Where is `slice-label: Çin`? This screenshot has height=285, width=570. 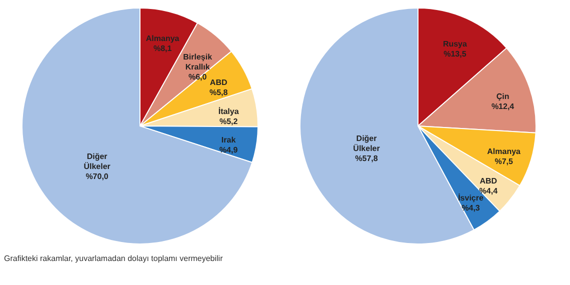
slice-label: Çin is located at coordinates (503, 96).